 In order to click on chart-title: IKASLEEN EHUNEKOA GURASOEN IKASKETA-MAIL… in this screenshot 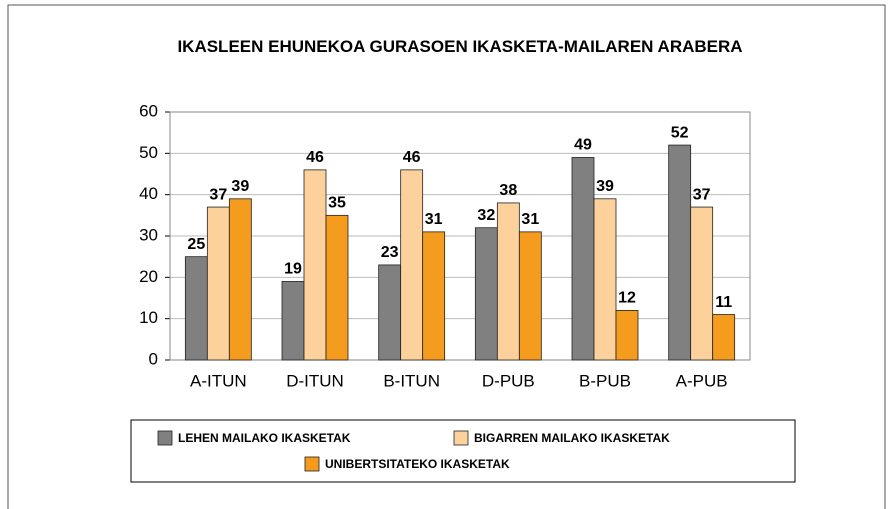, I will do `click(460, 46)`.